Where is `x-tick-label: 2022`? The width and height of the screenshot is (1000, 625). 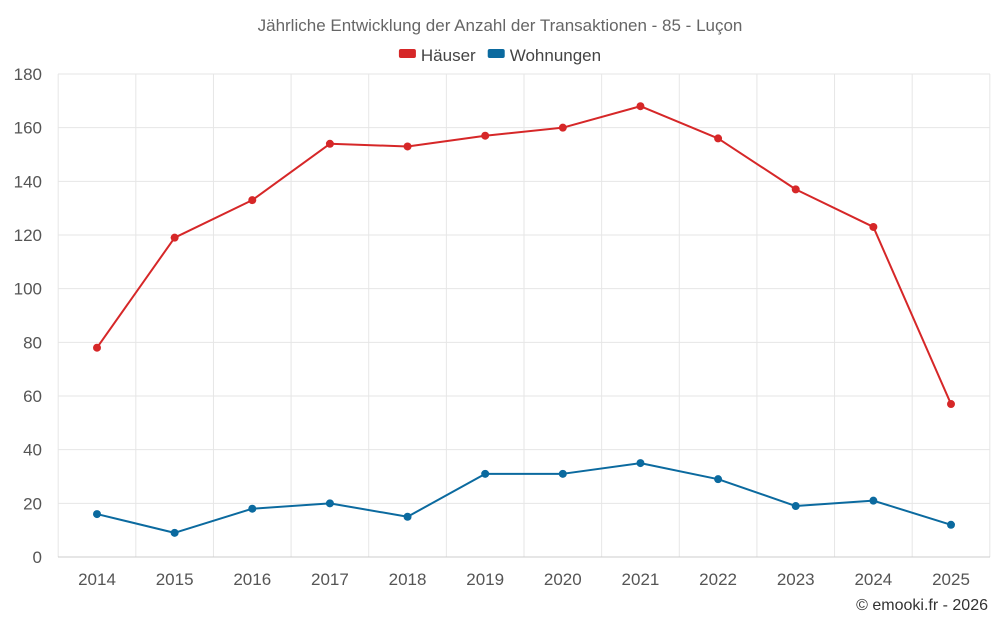
x-tick-label: 2022 is located at coordinates (718, 579).